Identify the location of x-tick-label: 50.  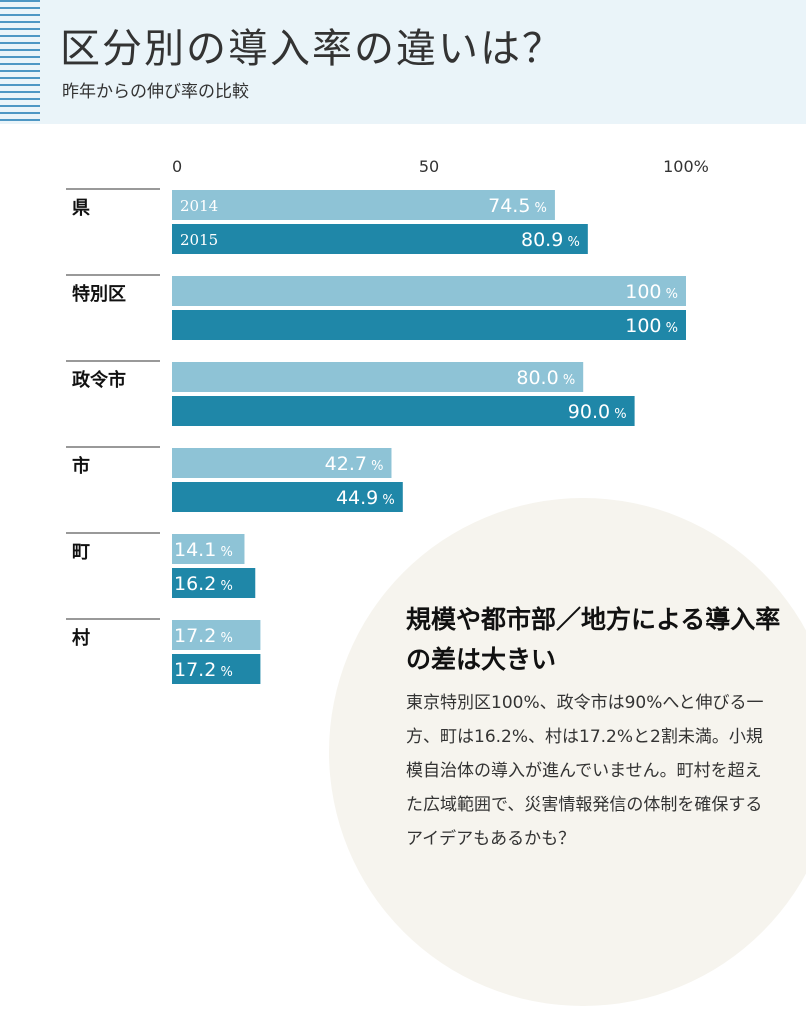
(429, 166).